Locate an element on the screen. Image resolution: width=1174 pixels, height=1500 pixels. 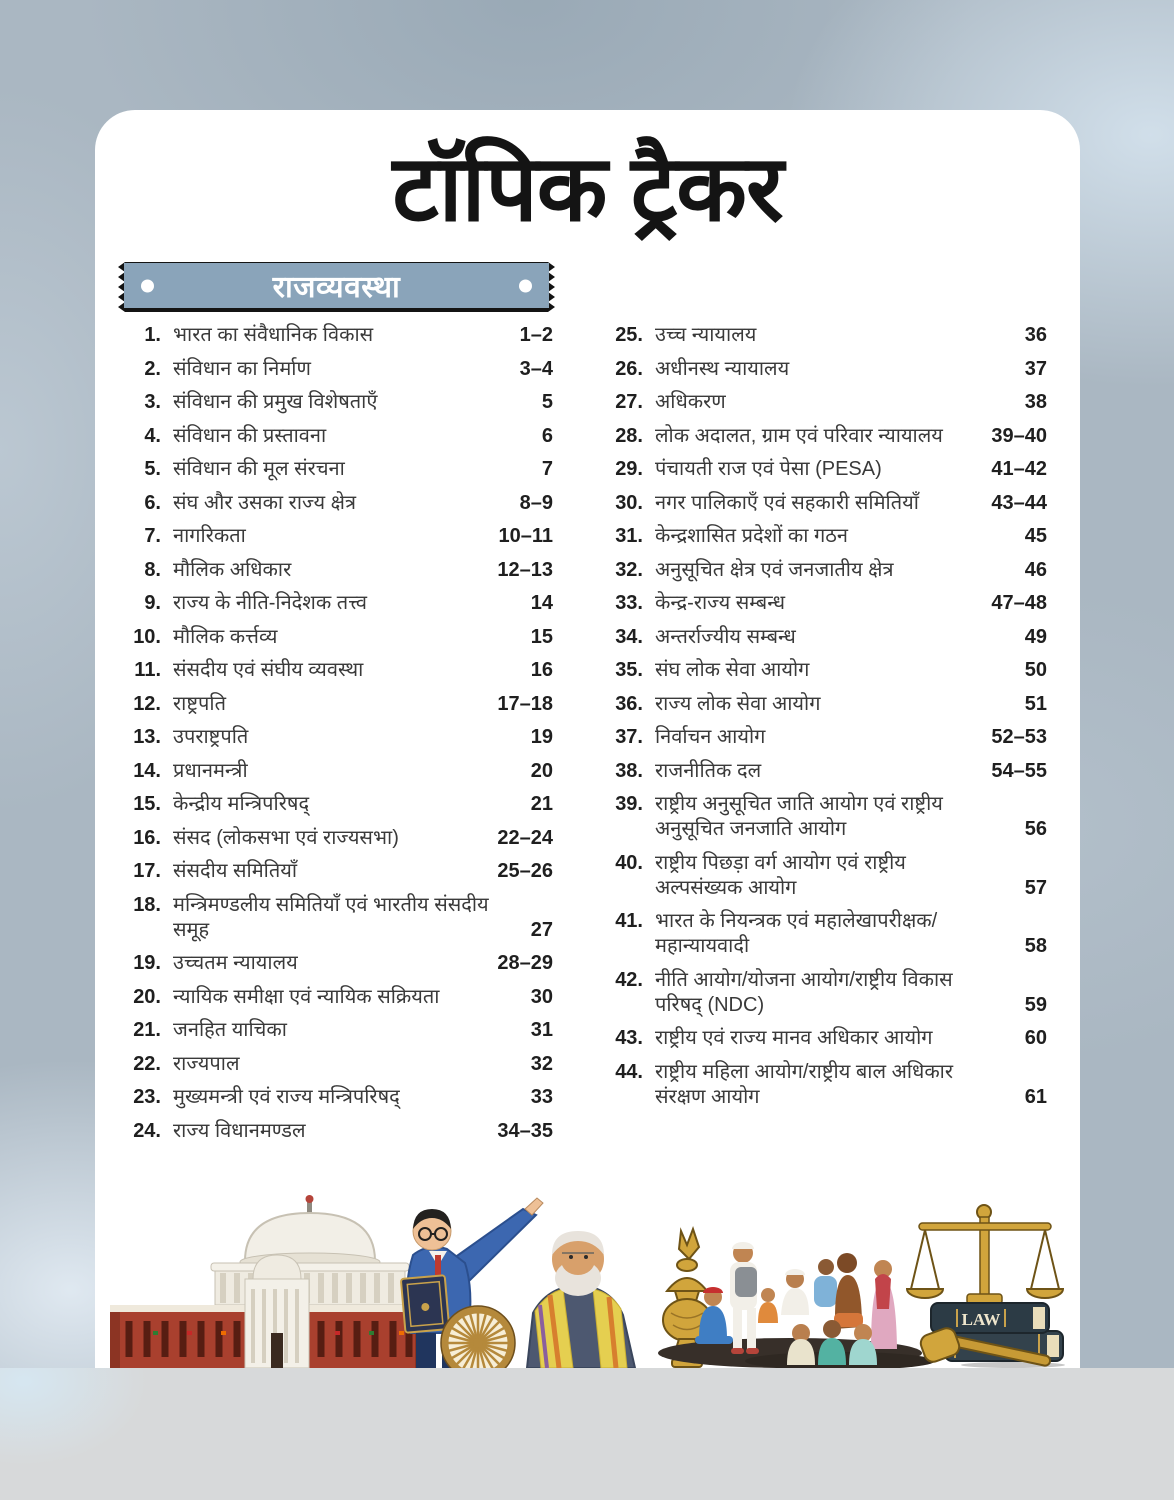
toc-row: 36. राज्य लोक सेवा आयोग 51 is located at coordinates (827, 704).